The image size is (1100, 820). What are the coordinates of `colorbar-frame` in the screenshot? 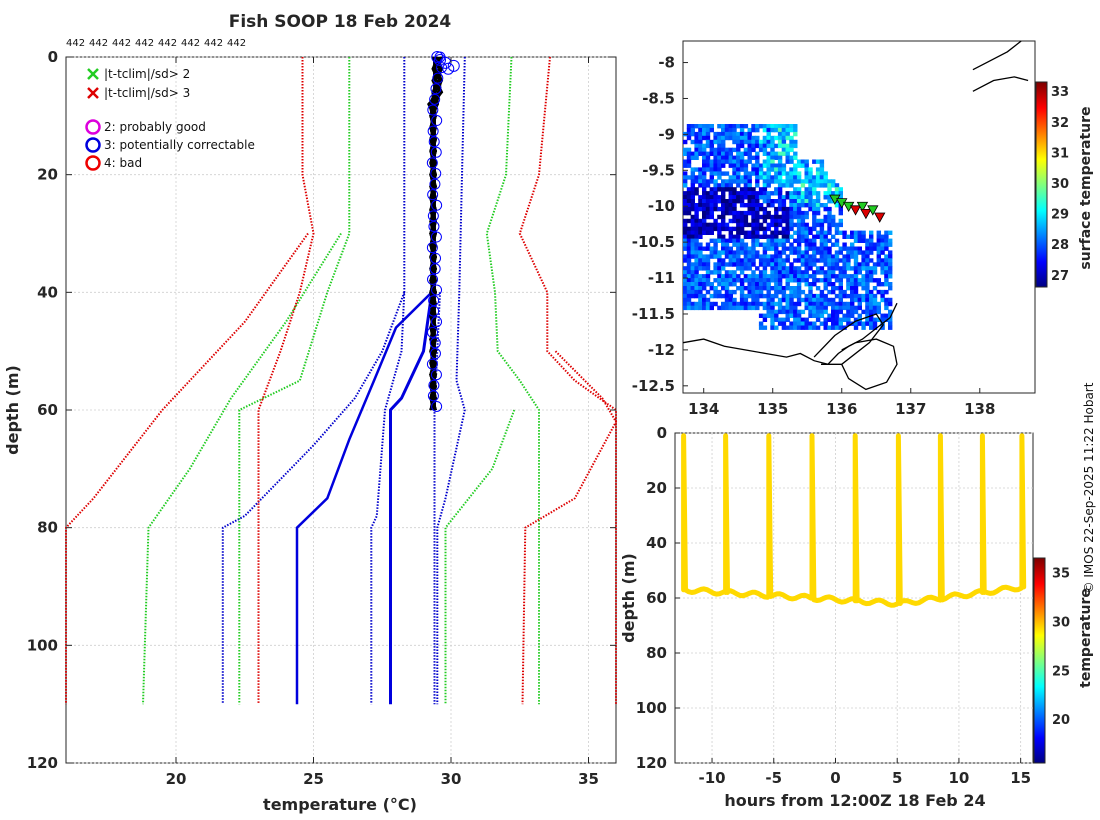 It's located at (1039, 660).